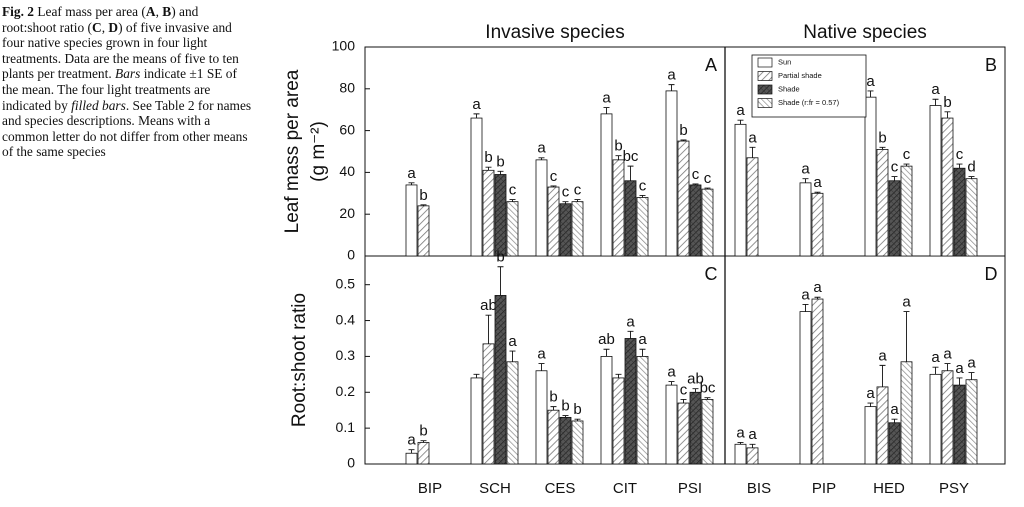  What do you see at coordinates (167, 11) in the screenshot?
I see `caption-text: B` at bounding box center [167, 11].